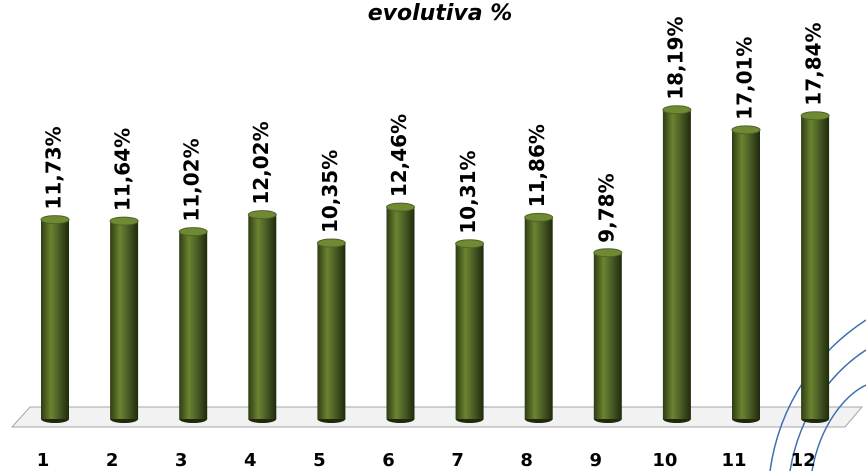 Image resolution: width=866 pixels, height=471 pixels. What do you see at coordinates (250, 460) in the screenshot?
I see `x-tick-label: 4` at bounding box center [250, 460].